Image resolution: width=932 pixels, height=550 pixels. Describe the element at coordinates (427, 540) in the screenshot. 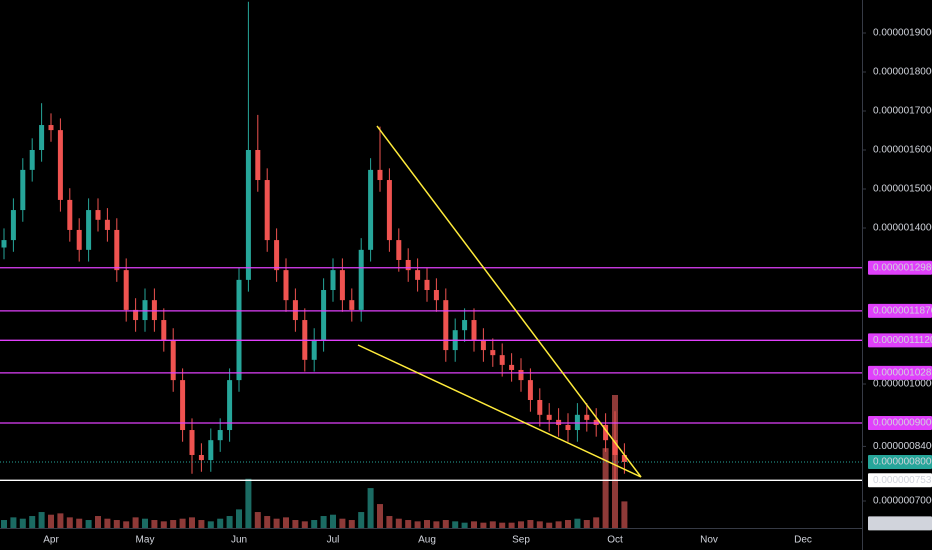

I see `x-tick-label: Aug` at that location.